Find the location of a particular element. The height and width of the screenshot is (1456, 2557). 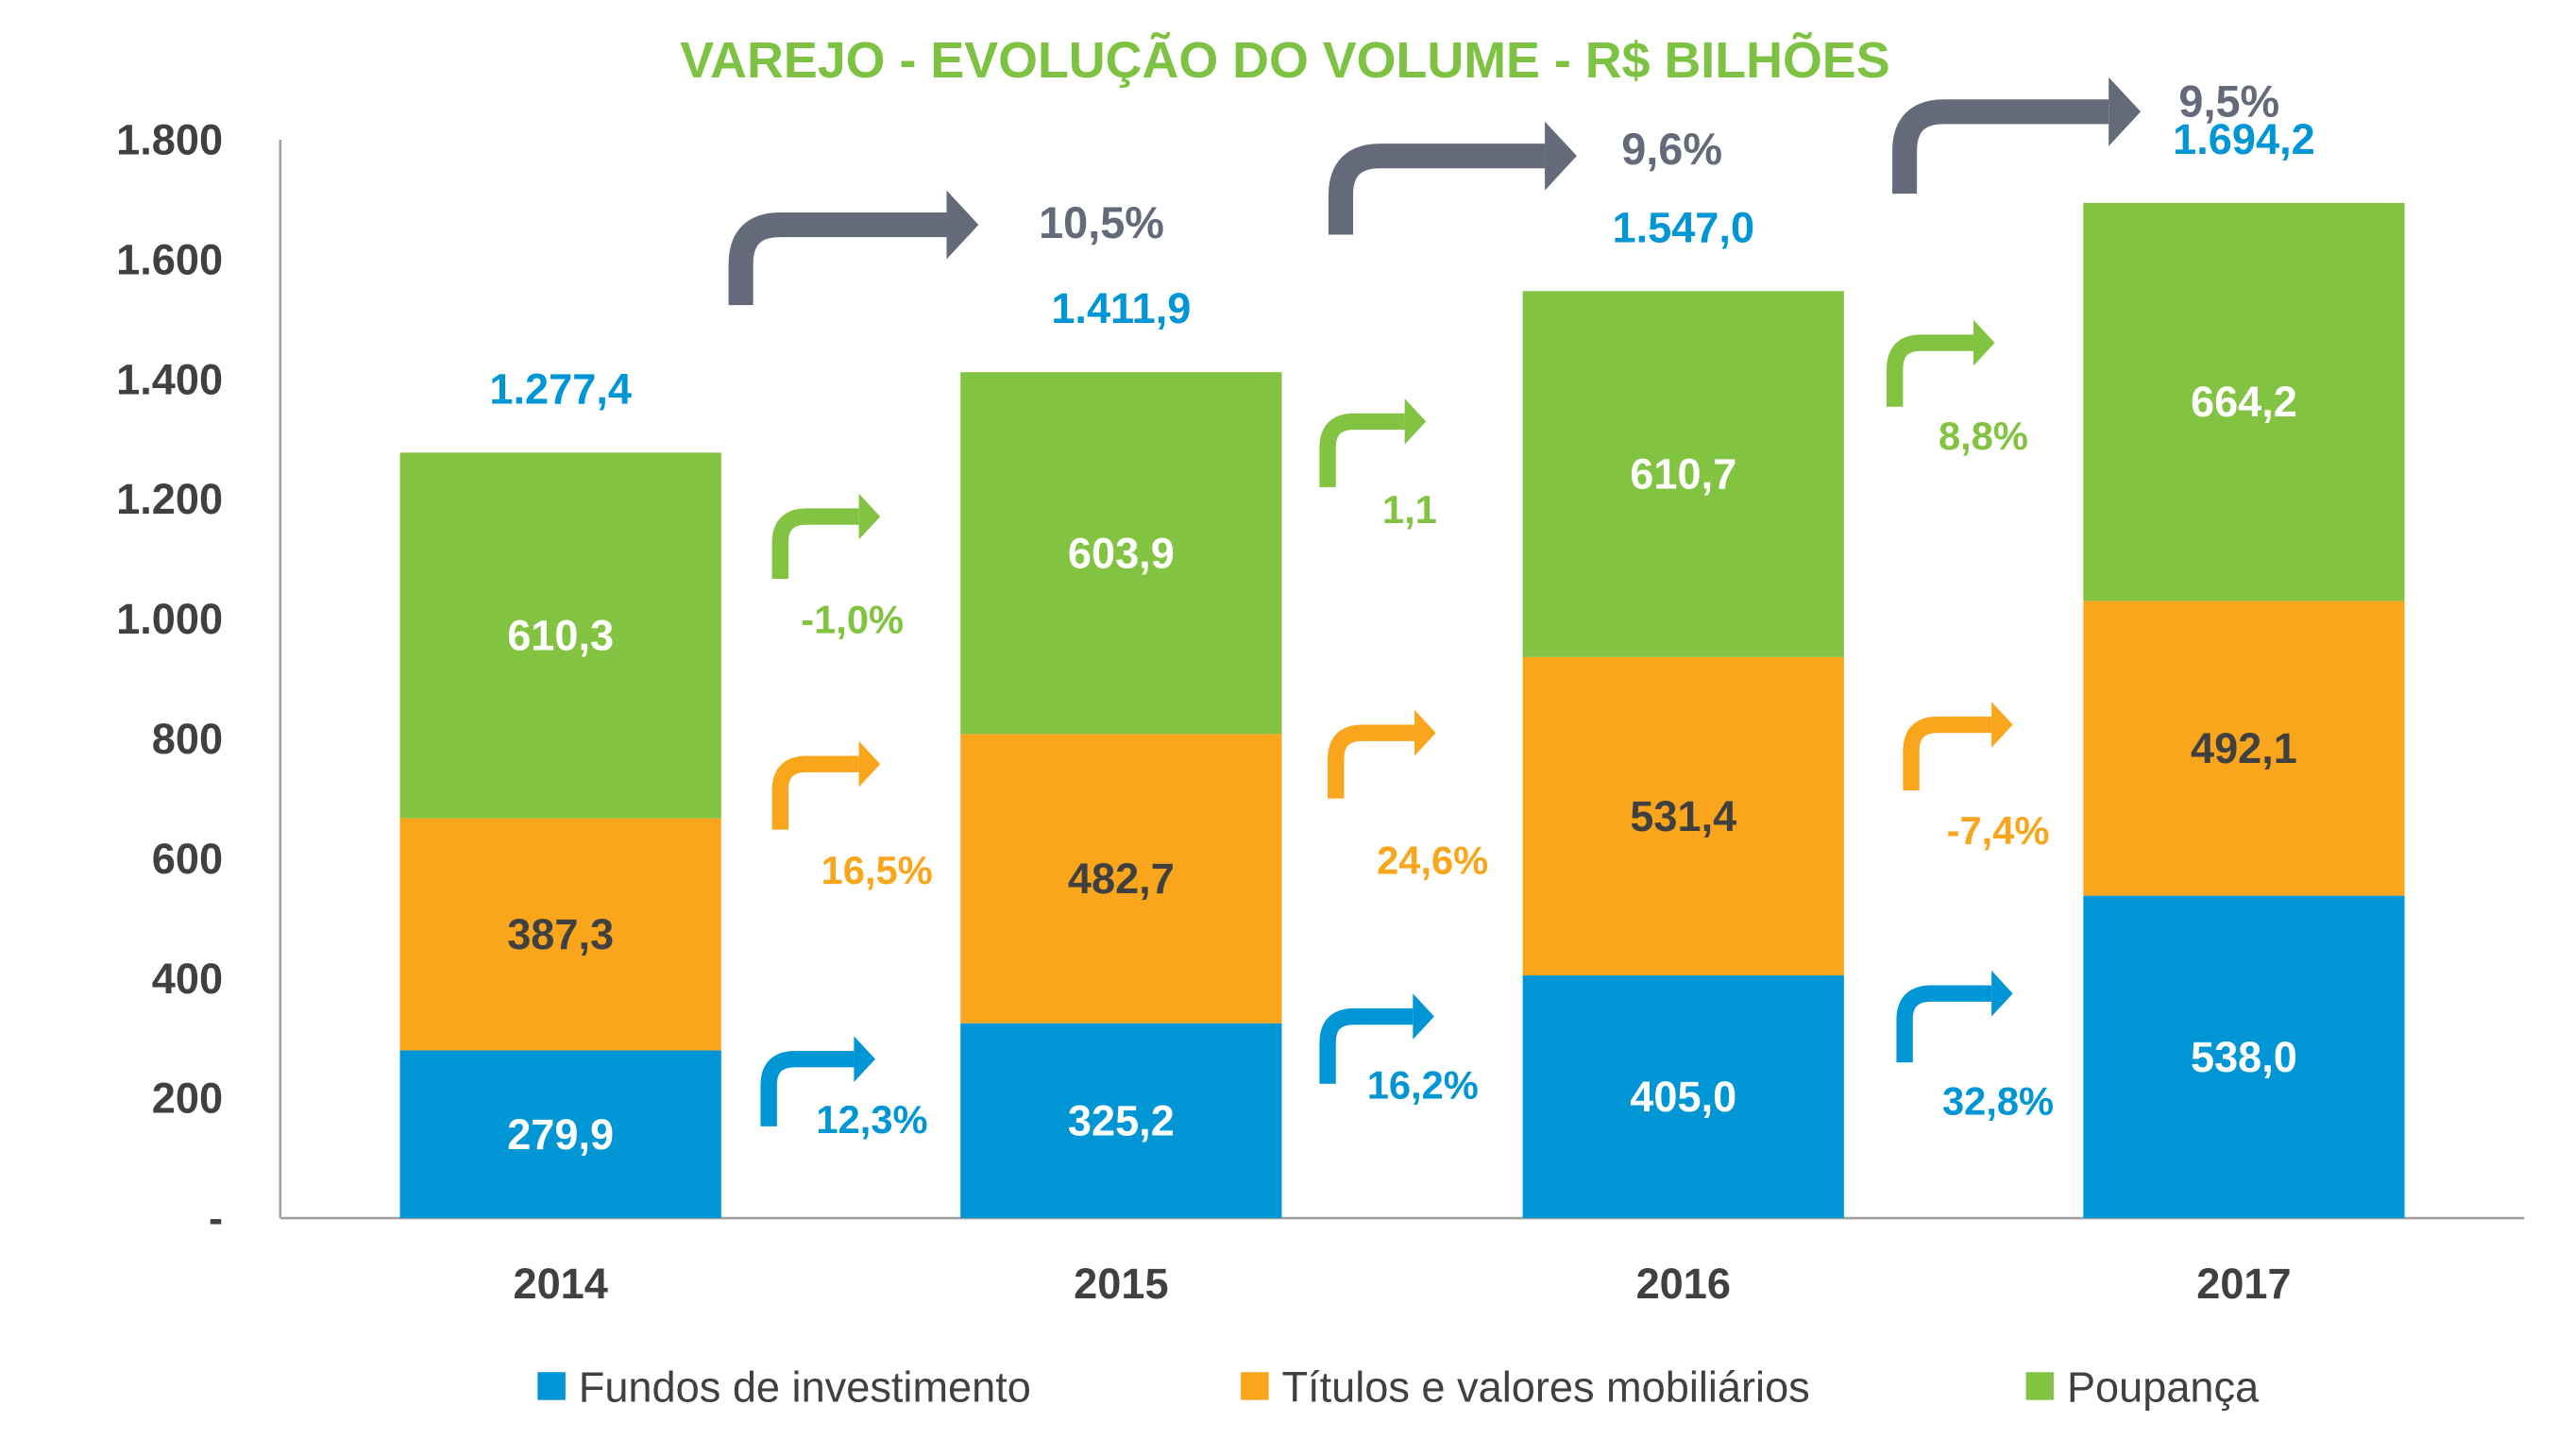

bar-data-label: 664,2 is located at coordinates (2244, 402).